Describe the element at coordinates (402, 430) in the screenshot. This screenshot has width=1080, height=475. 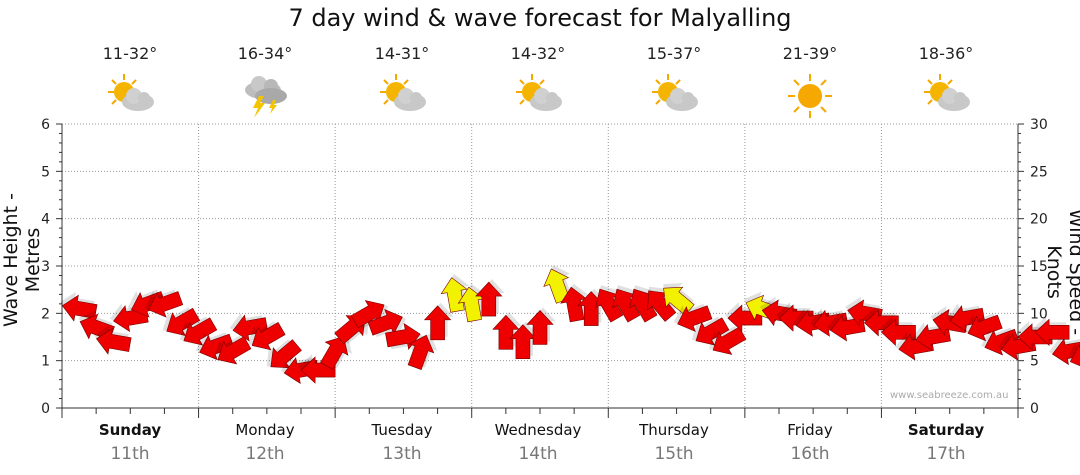
I see `day-label-tuesday: Tuesday` at that location.